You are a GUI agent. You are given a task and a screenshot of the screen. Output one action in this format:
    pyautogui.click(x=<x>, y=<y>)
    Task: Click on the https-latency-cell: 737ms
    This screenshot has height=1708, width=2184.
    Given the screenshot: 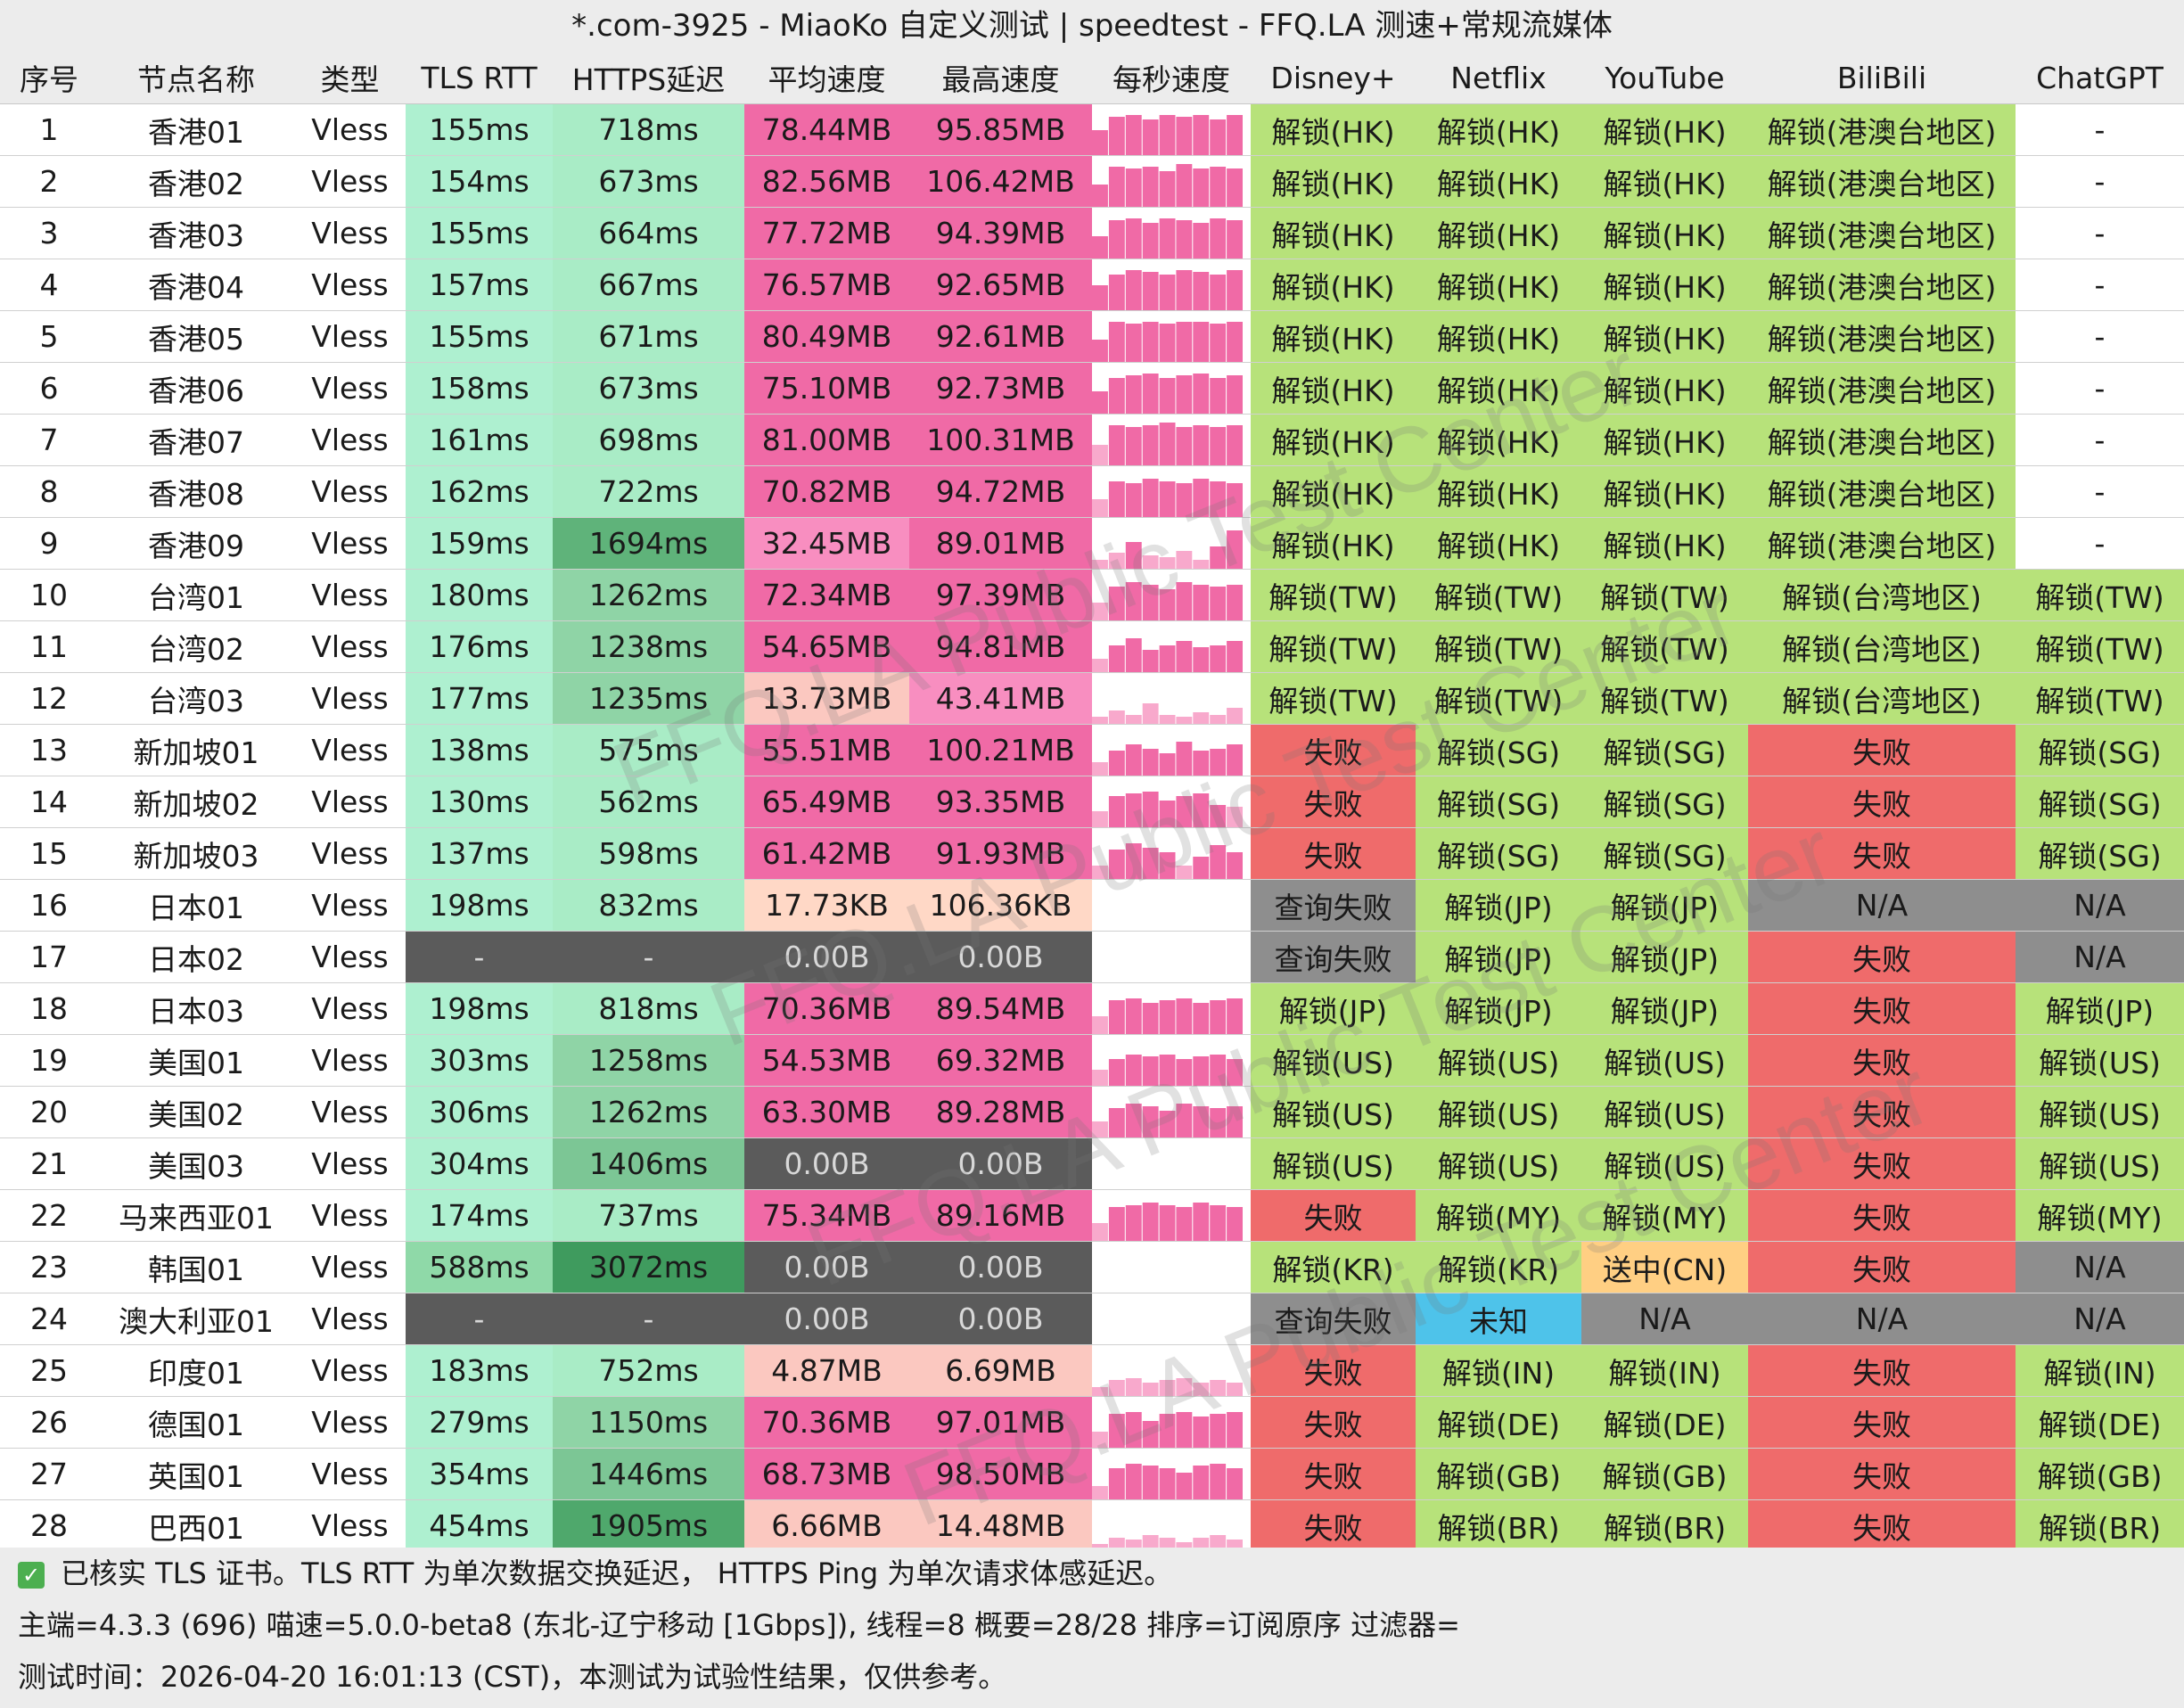 What is the action you would take?
    pyautogui.click(x=648, y=1215)
    